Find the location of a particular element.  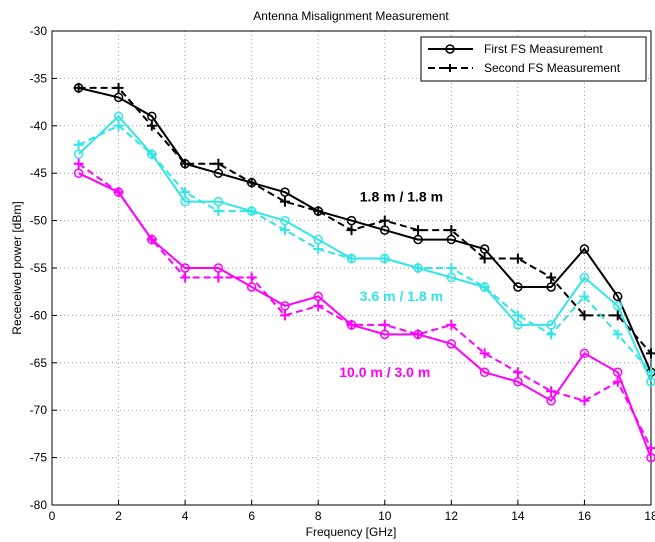

x-tick-label: 10 is located at coordinates (385, 516).